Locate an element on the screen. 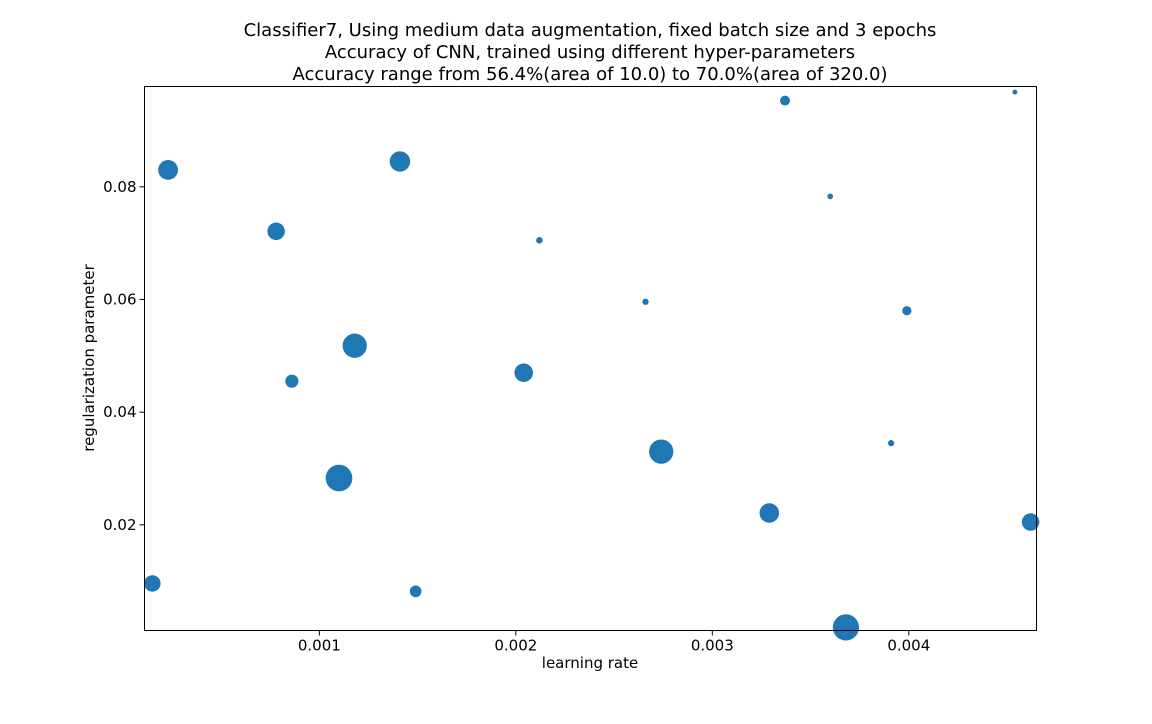  y-tick-label-4: 0.08 is located at coordinates (119, 187).